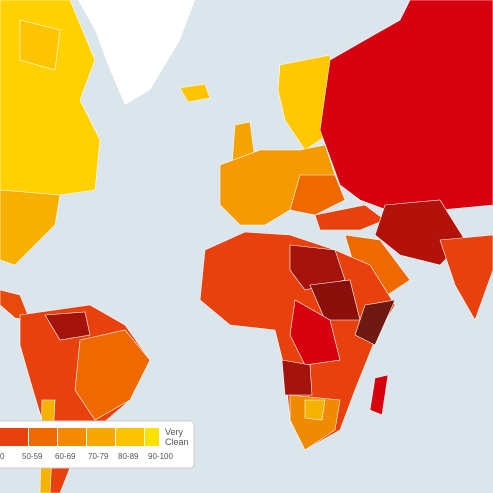 This screenshot has height=493, width=493. Describe the element at coordinates (65, 456) in the screenshot. I see `legend-label: 60-69` at that location.